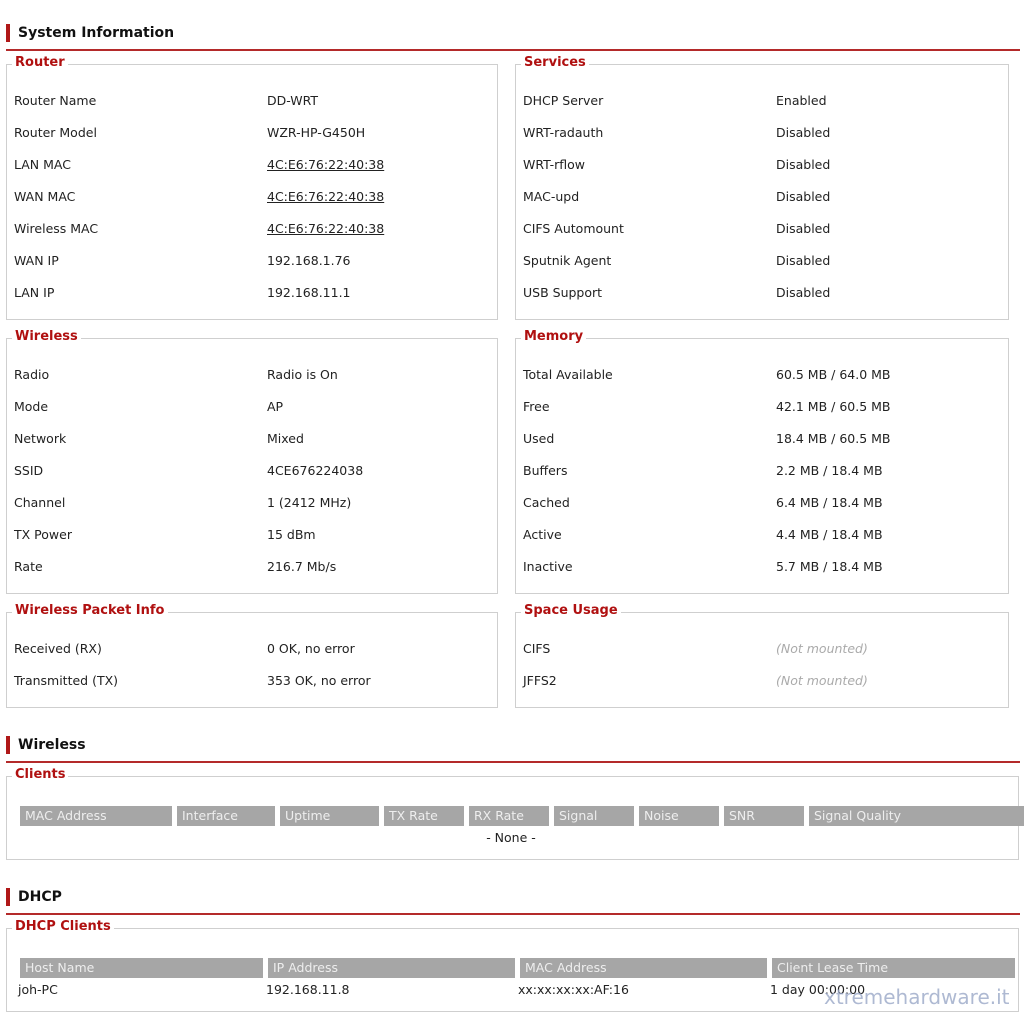 This screenshot has height=1028, width=1024. I want to click on table-cell: 1 day 00:00:00, so click(818, 989).